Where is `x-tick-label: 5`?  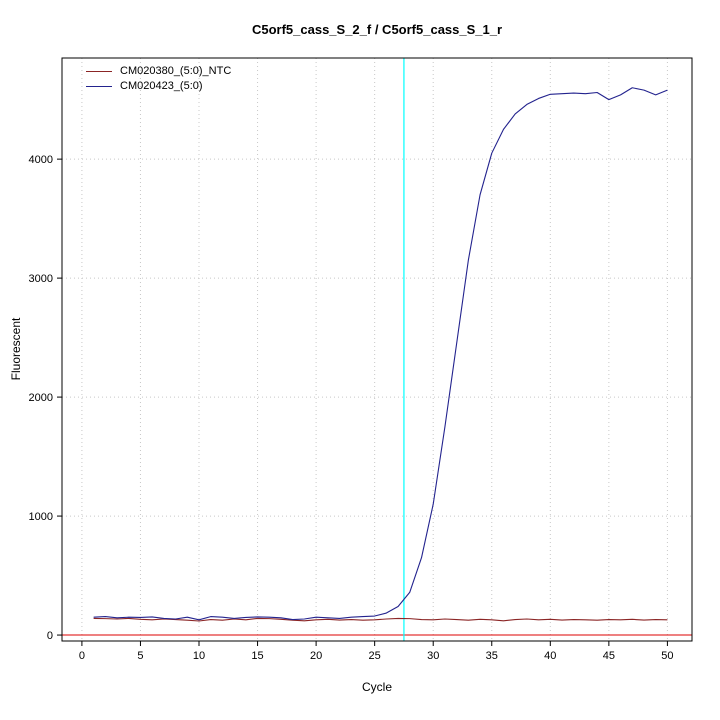
x-tick-label: 5 is located at coordinates (140, 656).